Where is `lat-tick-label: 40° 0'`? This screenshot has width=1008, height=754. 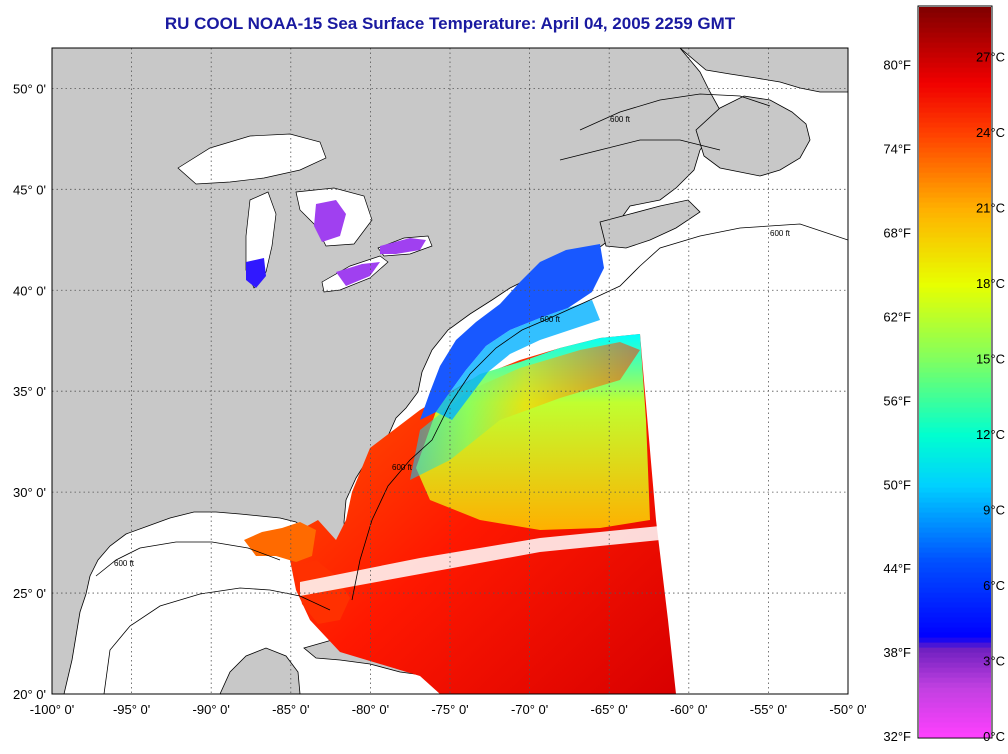
lat-tick-label: 40° 0' is located at coordinates (29, 290).